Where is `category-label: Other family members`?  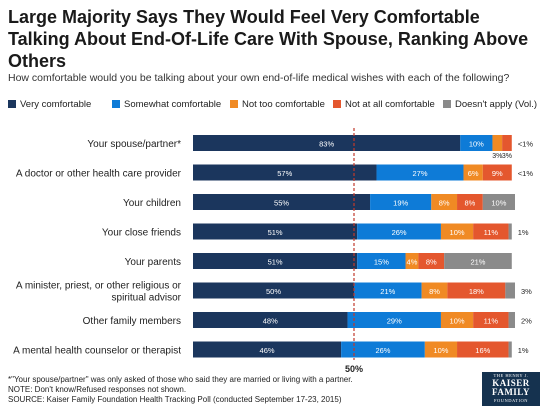
category-label: Other family members is located at coordinates (132, 321).